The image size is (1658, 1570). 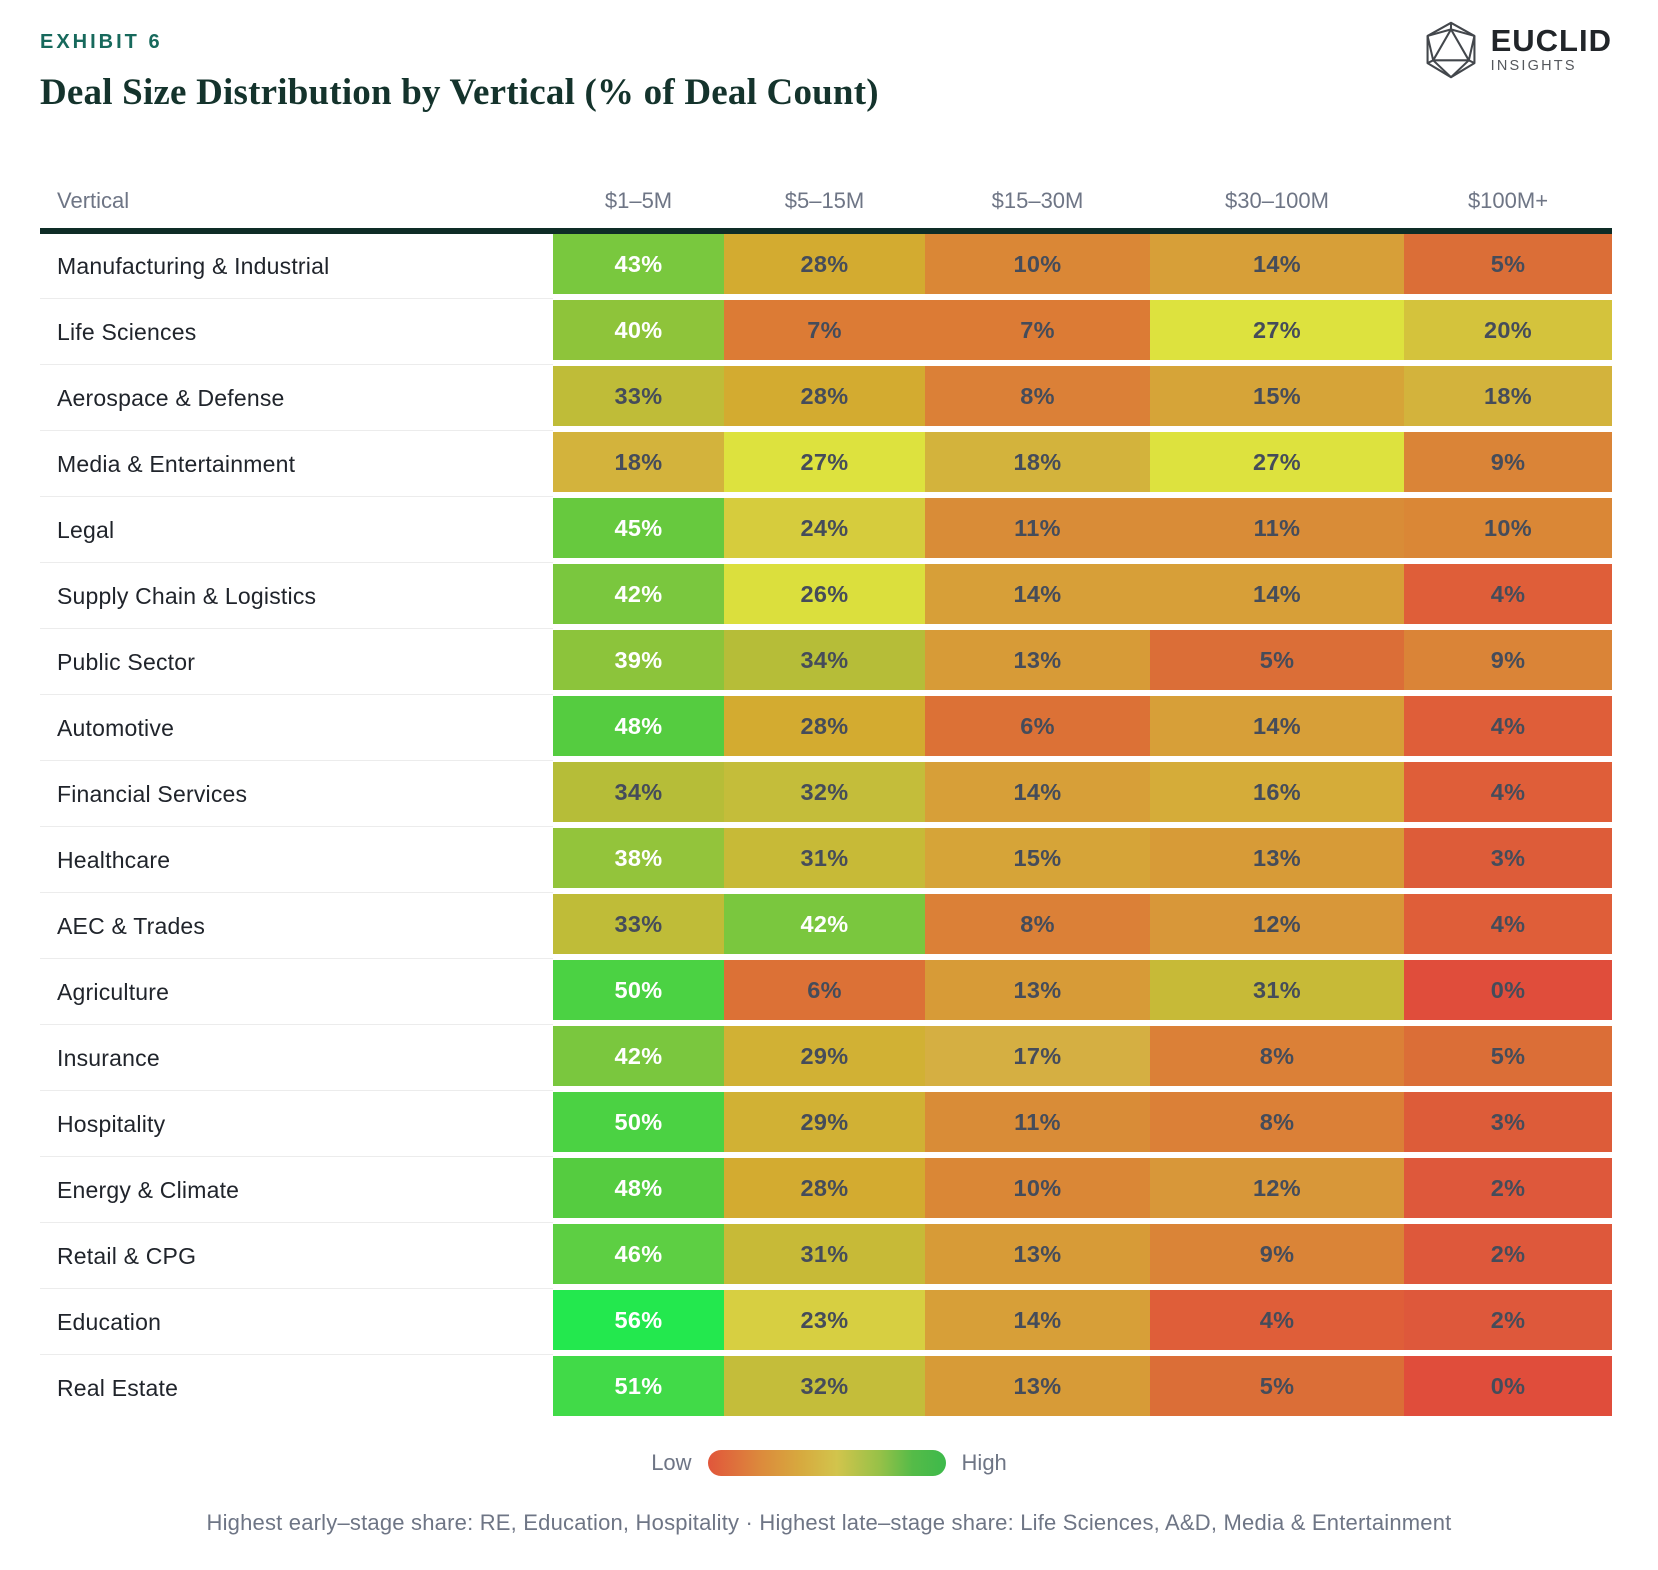 I want to click on row-label-header: Vertical, so click(x=93, y=200).